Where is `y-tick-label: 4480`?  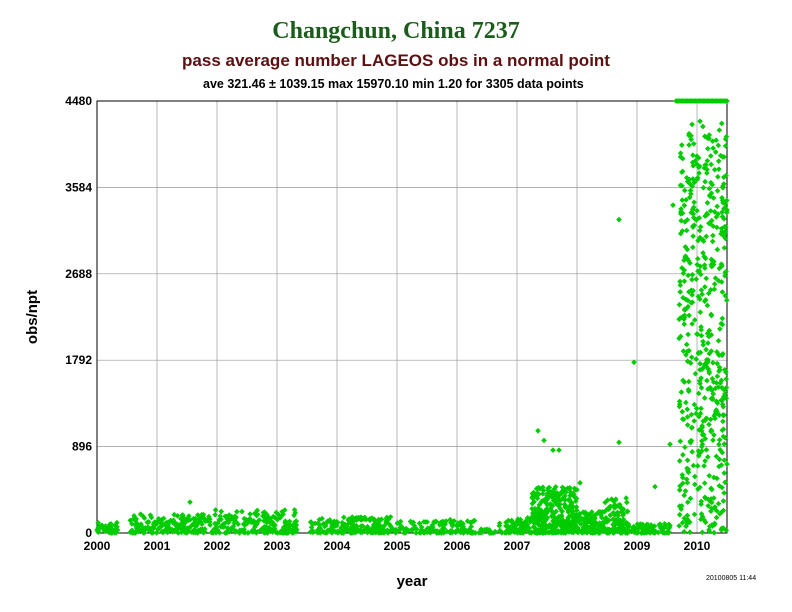
y-tick-label: 4480 is located at coordinates (78, 101).